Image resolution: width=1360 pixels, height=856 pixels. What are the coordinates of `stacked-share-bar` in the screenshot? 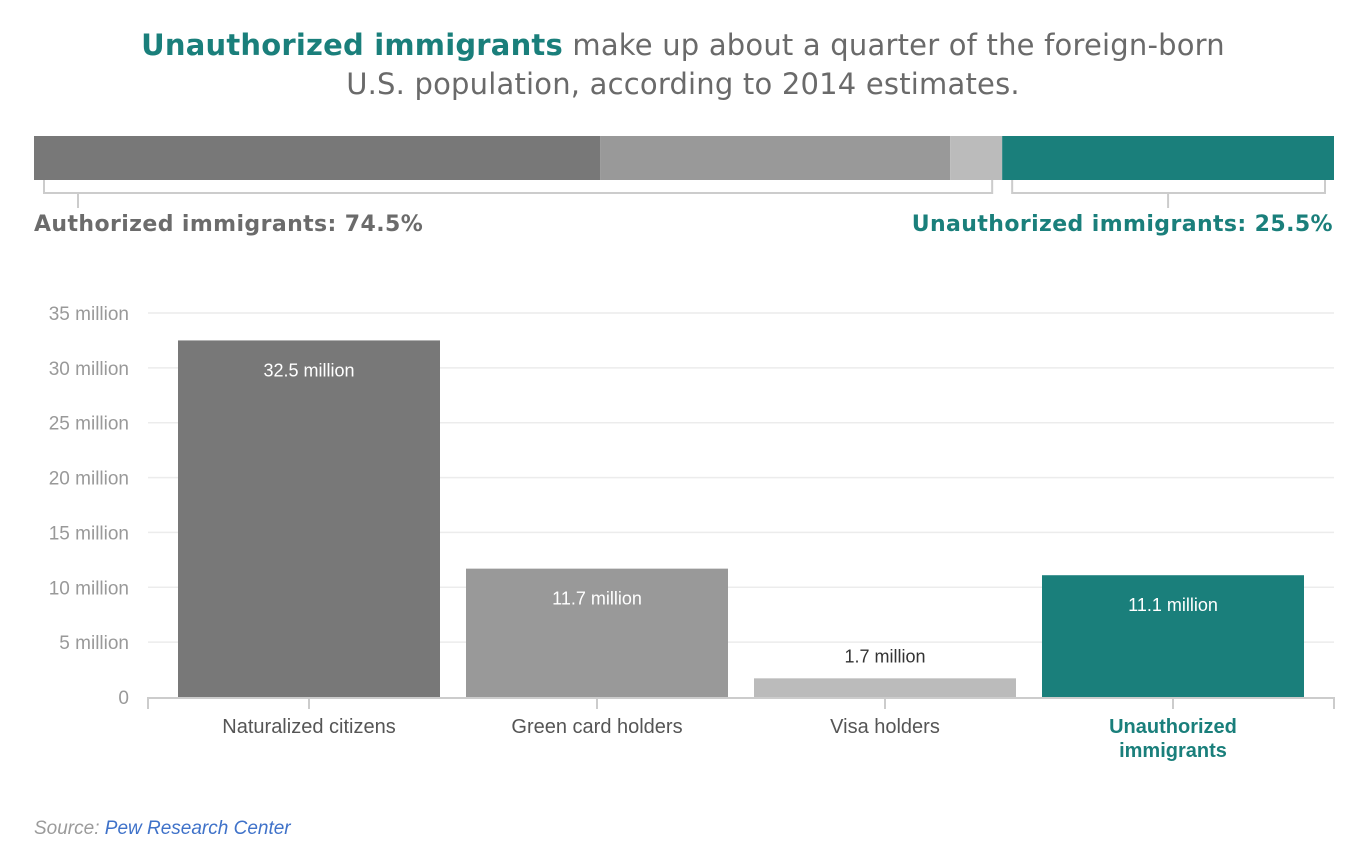 It's located at (684, 158).